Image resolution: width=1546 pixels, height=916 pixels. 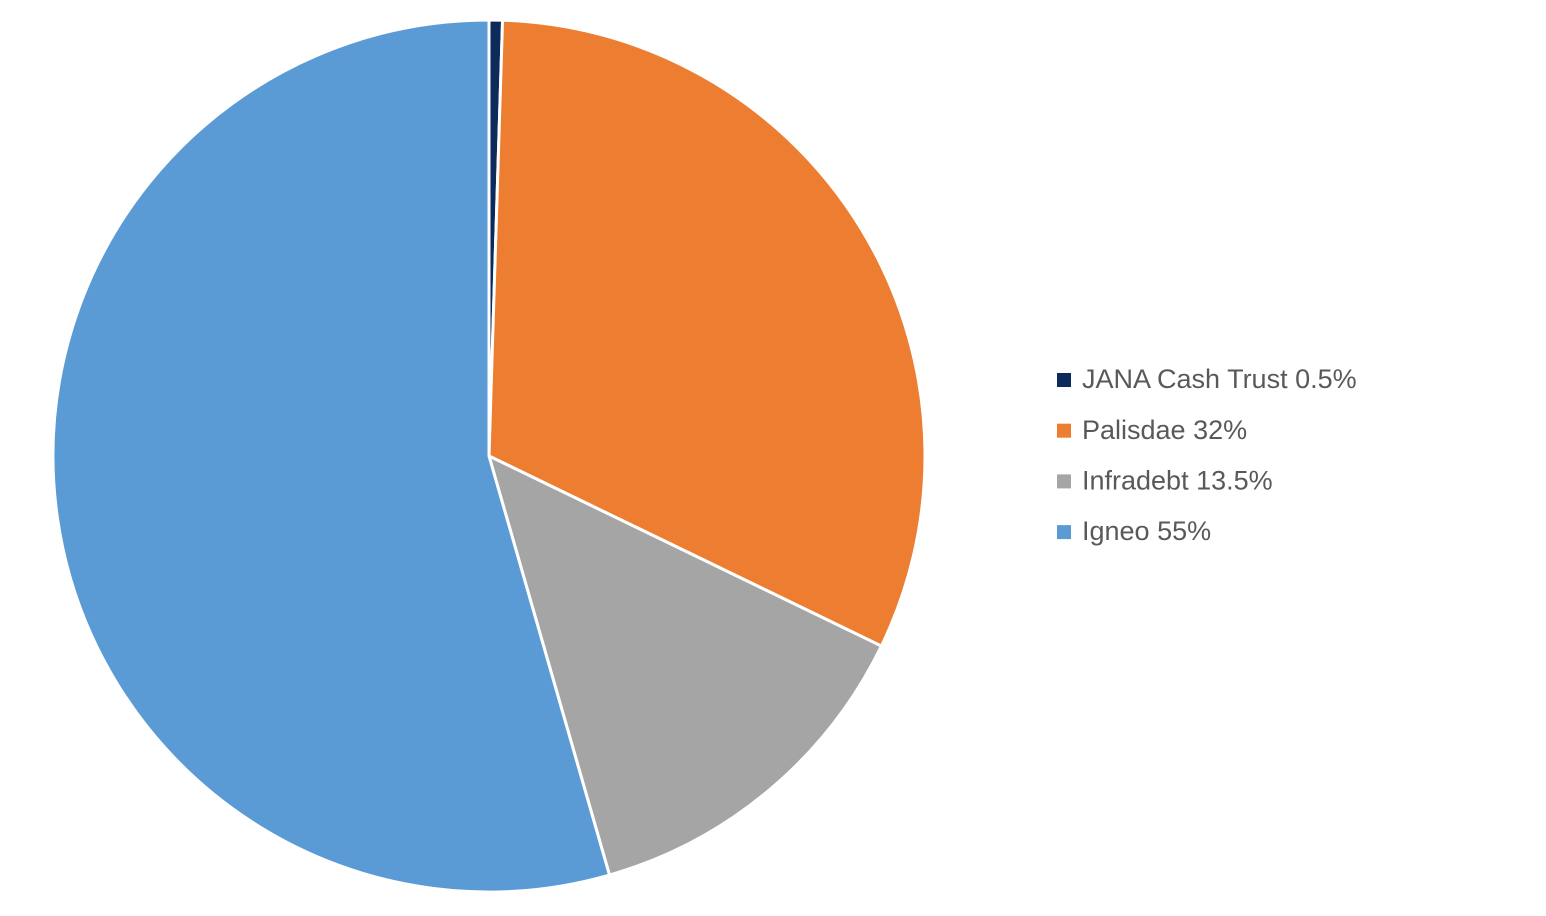 I want to click on legend-label: Infradebt 13.5%, so click(x=1177, y=481).